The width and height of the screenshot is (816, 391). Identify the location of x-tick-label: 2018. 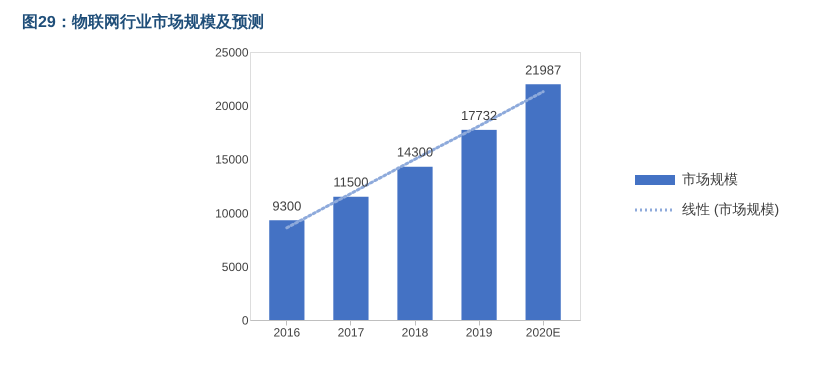
(415, 333).